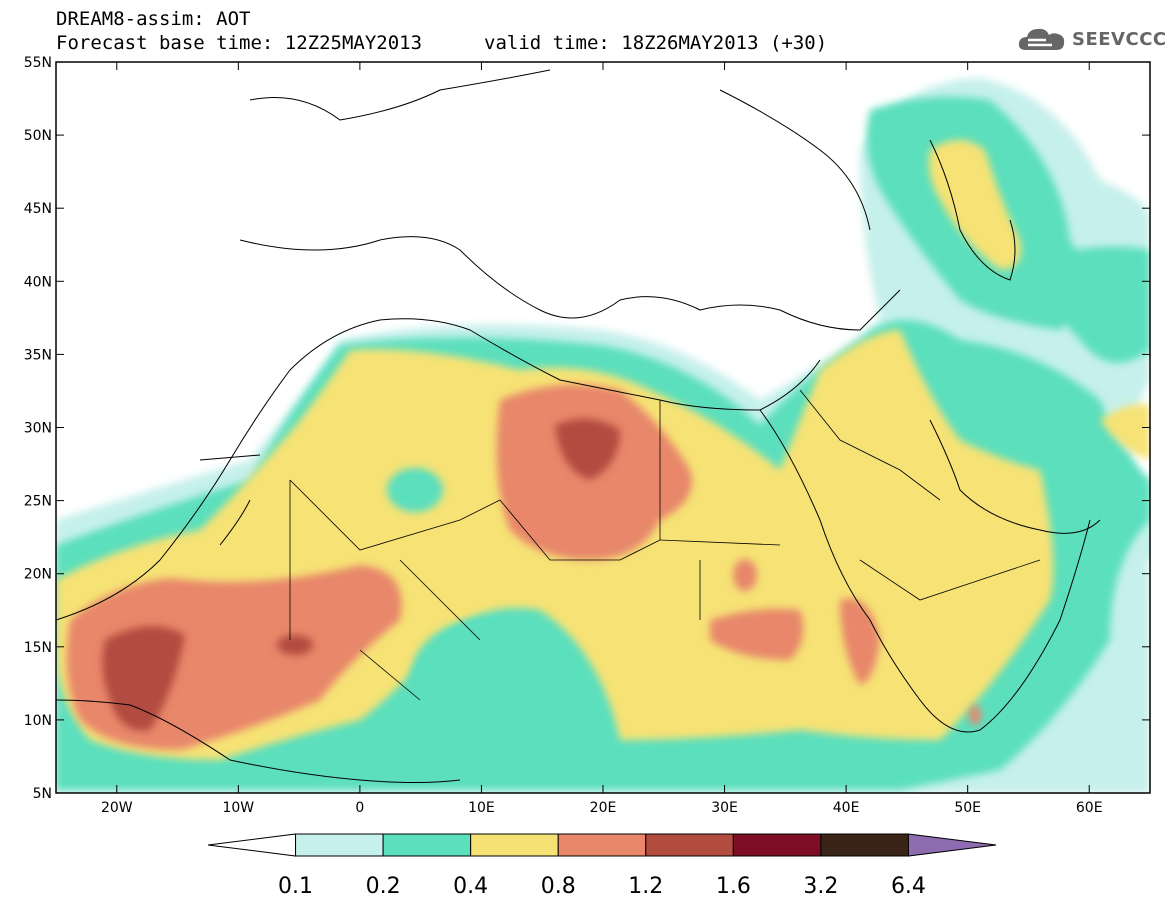 The height and width of the screenshot is (905, 1165). What do you see at coordinates (42, 794) in the screenshot?
I see `y-tick-label: 5N` at bounding box center [42, 794].